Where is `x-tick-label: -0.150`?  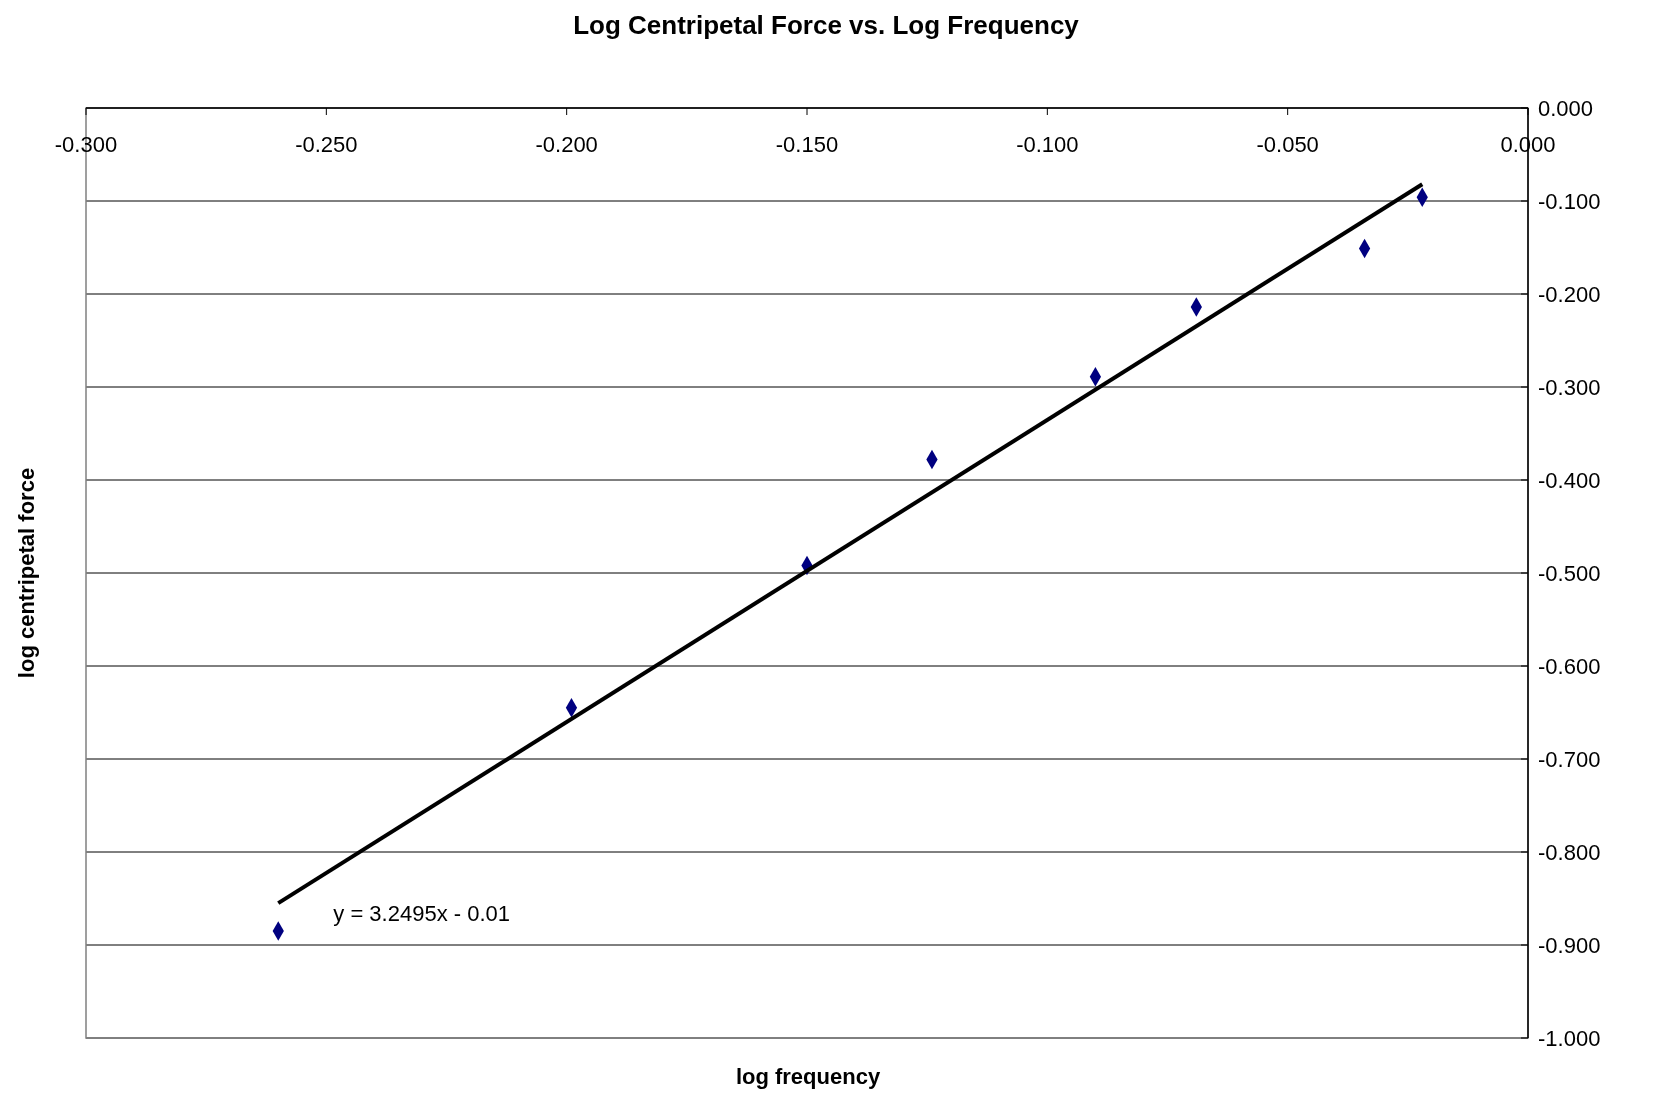 x-tick-label: -0.150 is located at coordinates (807, 144).